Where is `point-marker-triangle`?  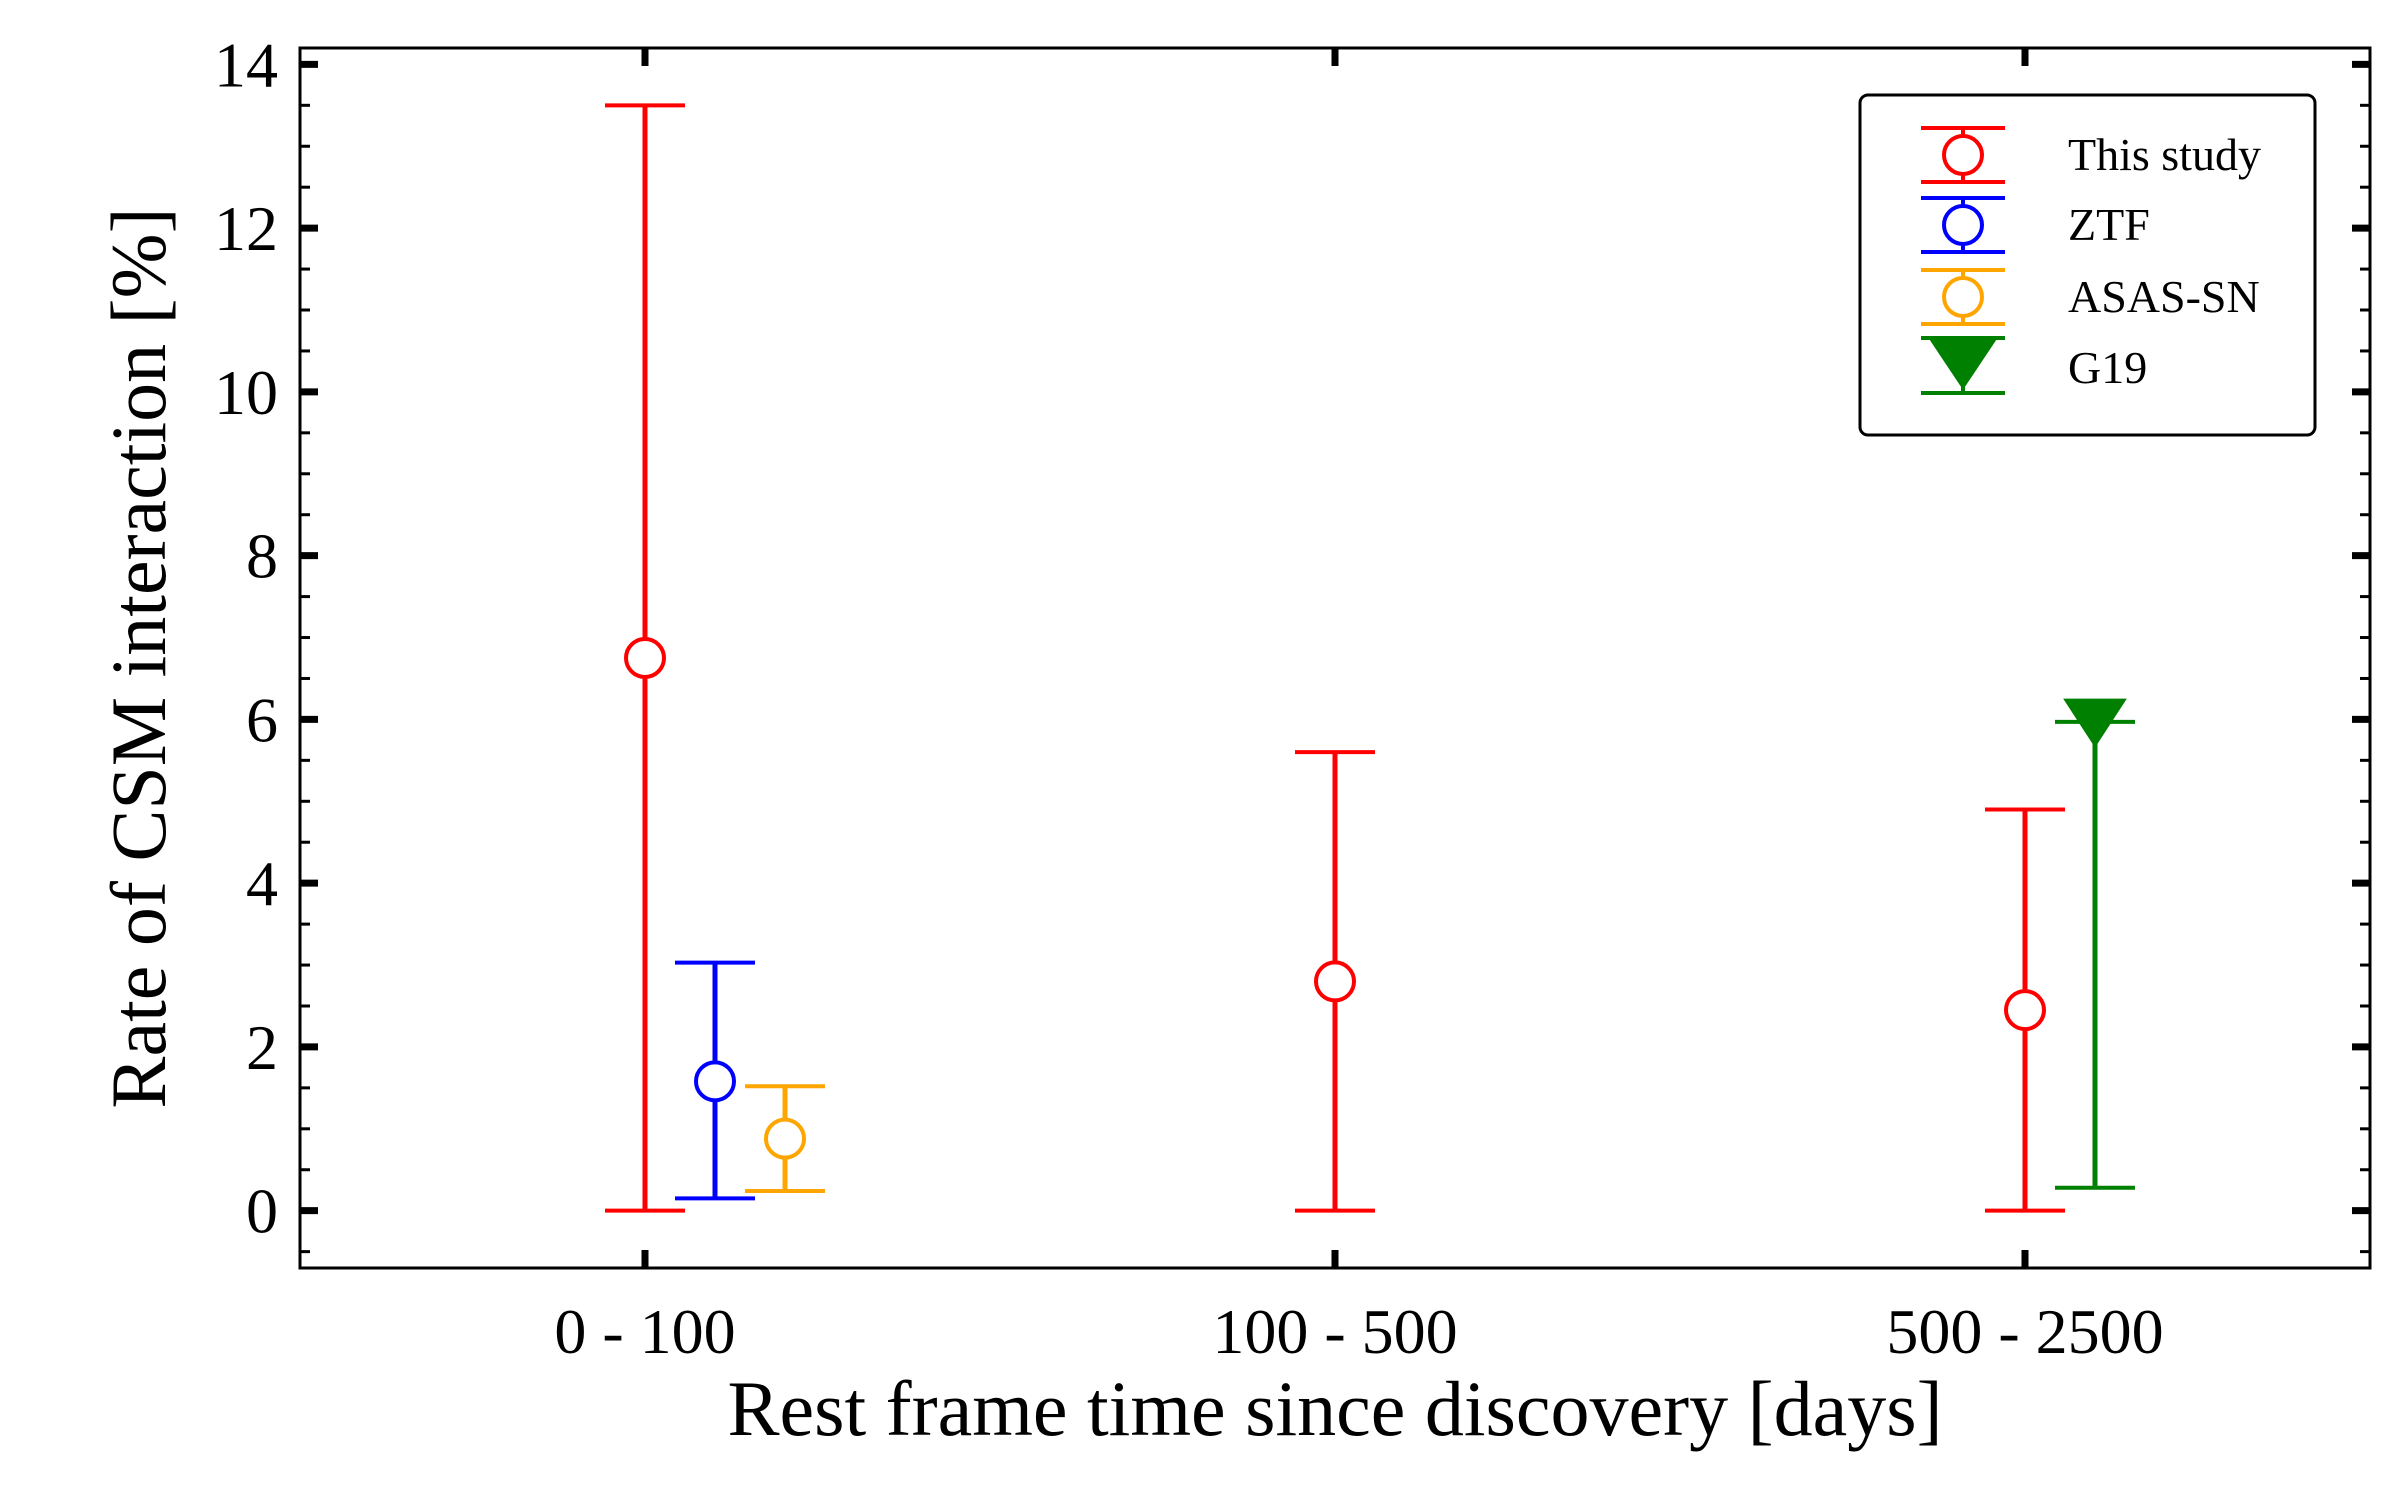
point-marker-triangle is located at coordinates (2095, 723).